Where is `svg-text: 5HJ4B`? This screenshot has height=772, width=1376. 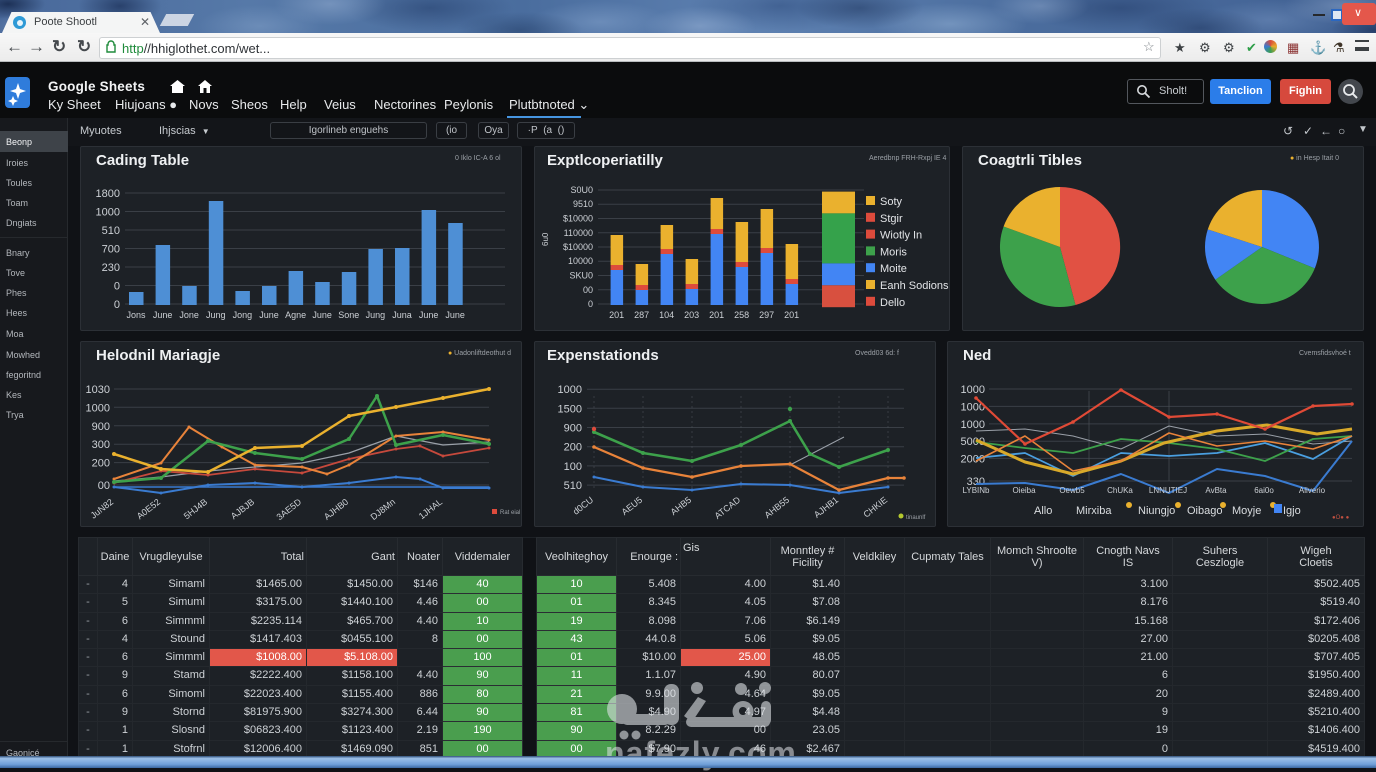
svg-text: 5HJ4B is located at coordinates (195, 509).